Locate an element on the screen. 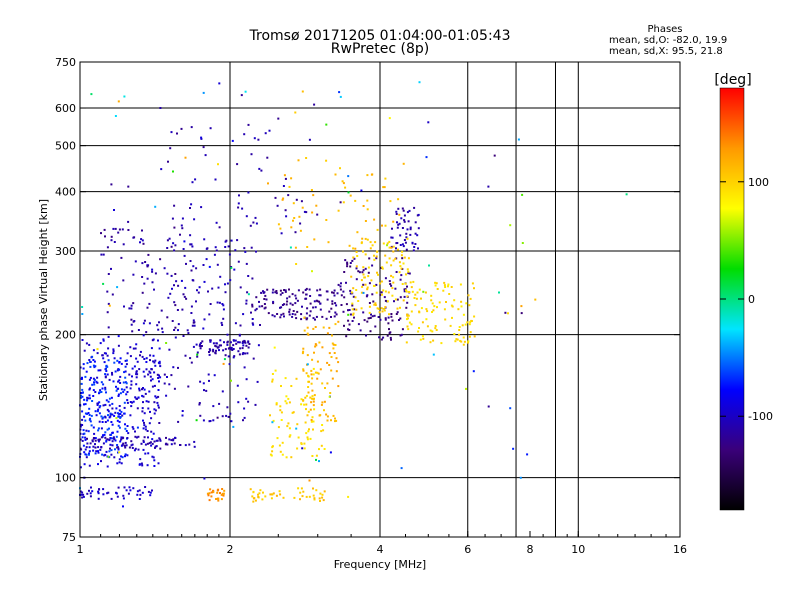  x-tick-label: 1 is located at coordinates (80, 549).